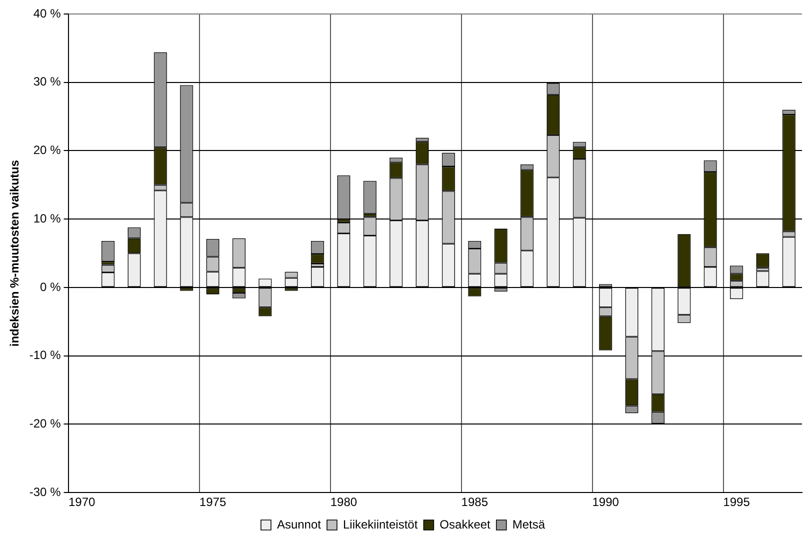 The height and width of the screenshot is (549, 806). Describe the element at coordinates (736, 502) in the screenshot. I see `x-tick-label: 1995` at that location.